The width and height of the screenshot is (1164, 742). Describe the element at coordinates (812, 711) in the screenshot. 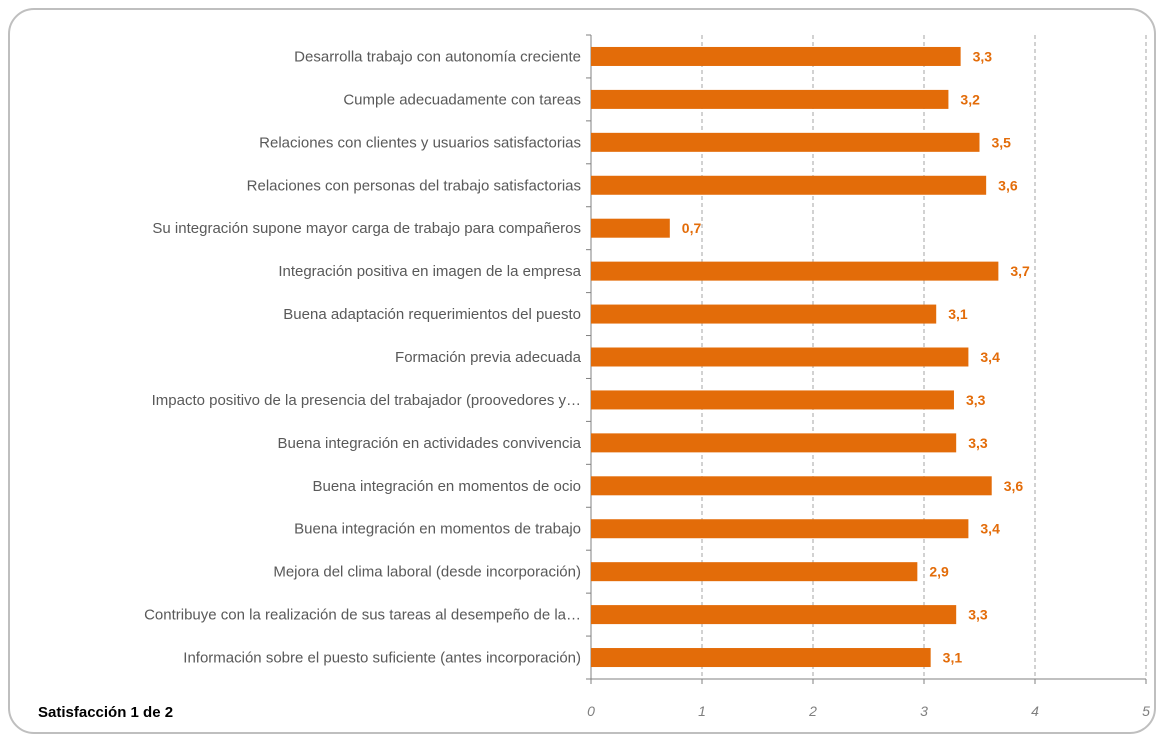

I see `x-tick-label: 2` at that location.